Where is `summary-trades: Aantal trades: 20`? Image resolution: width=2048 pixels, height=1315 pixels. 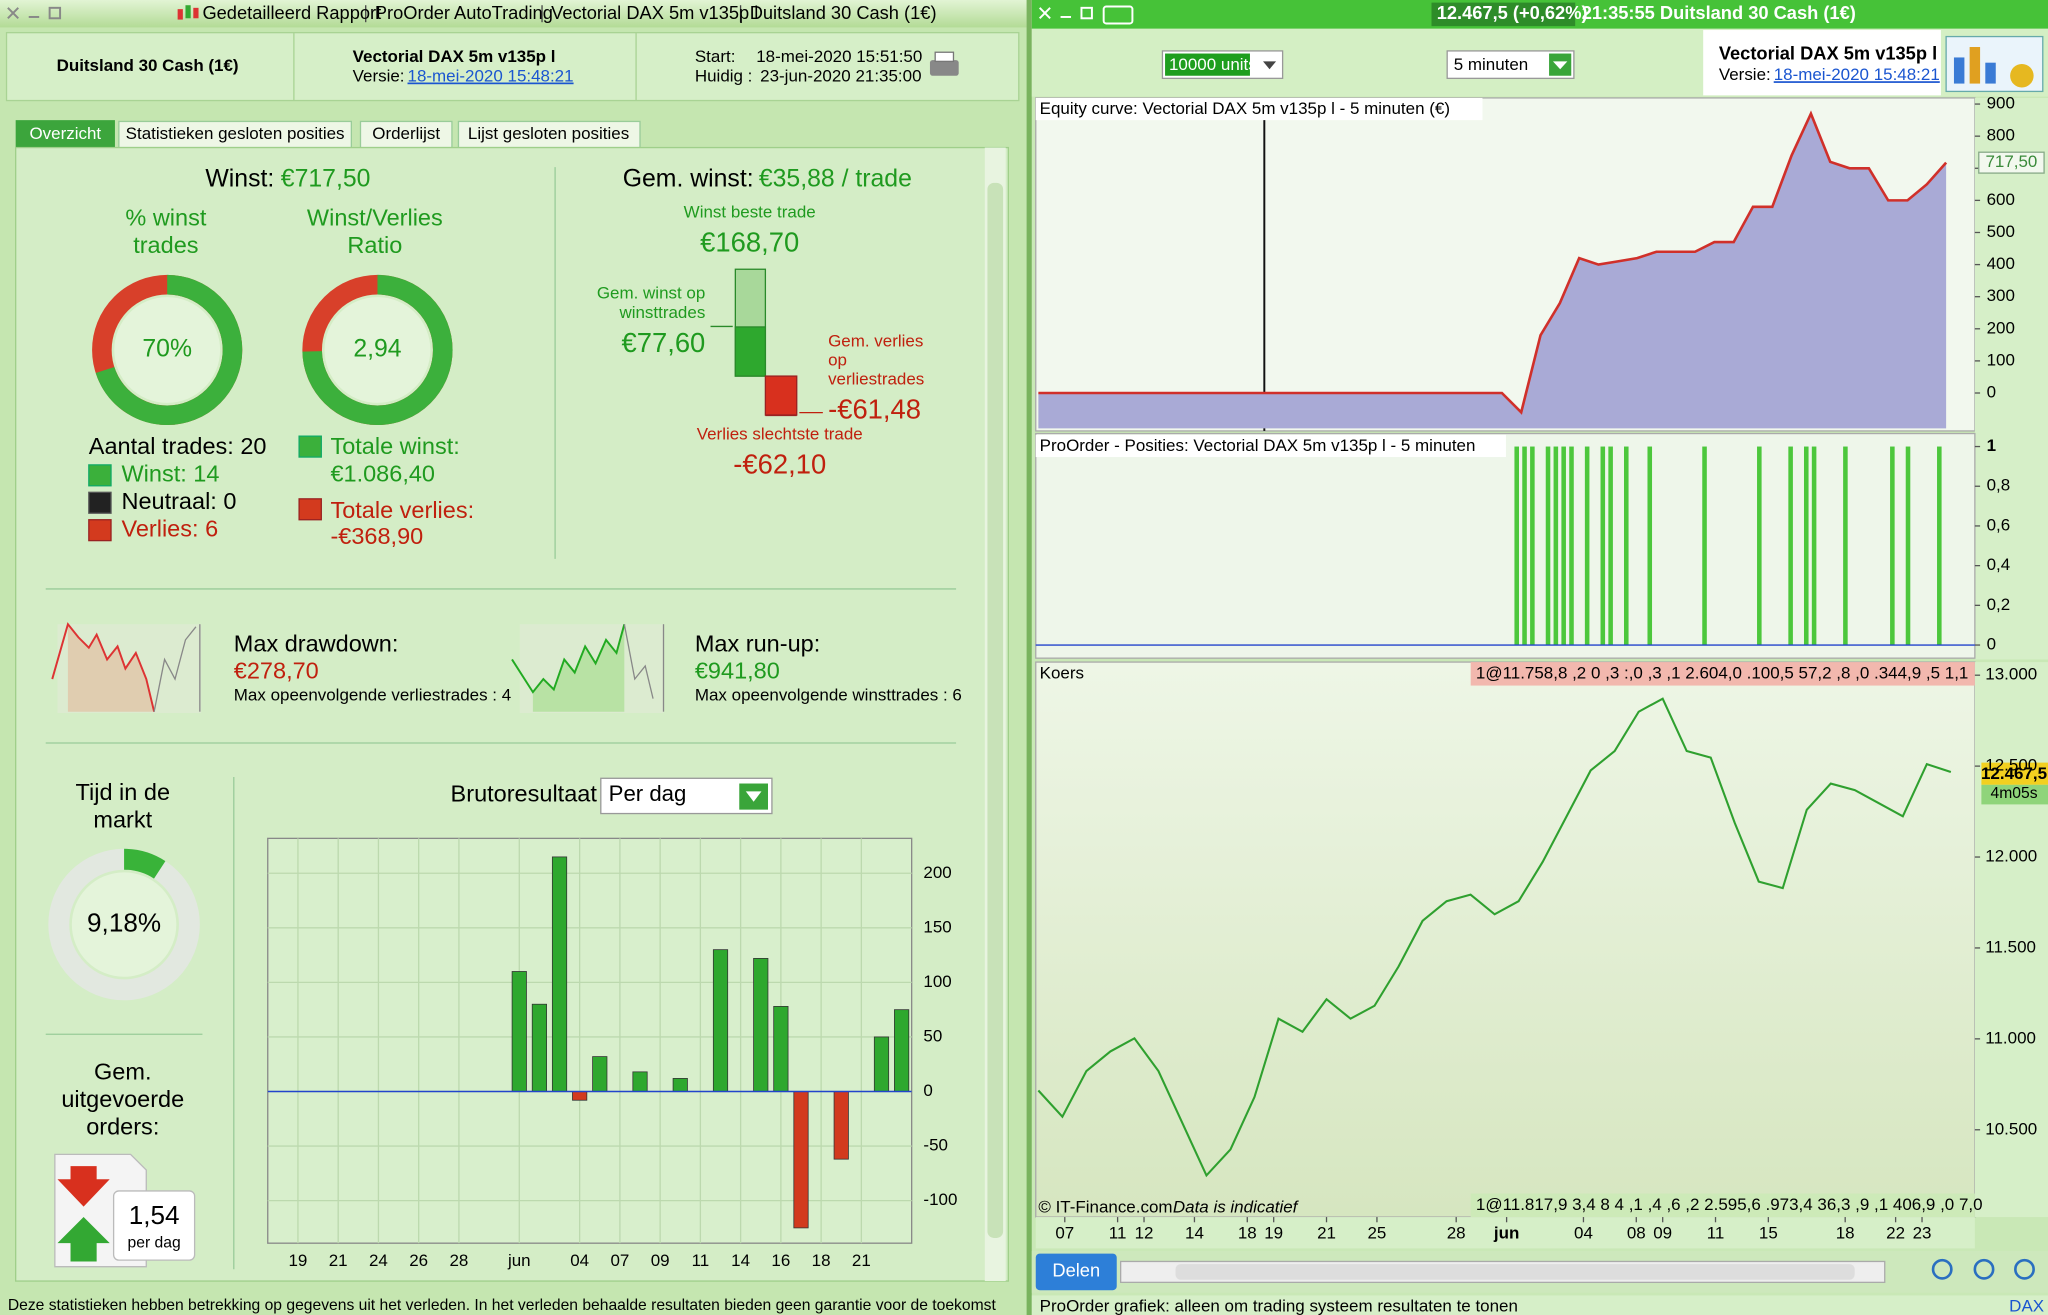 summary-trades: Aantal trades: 20 is located at coordinates (178, 446).